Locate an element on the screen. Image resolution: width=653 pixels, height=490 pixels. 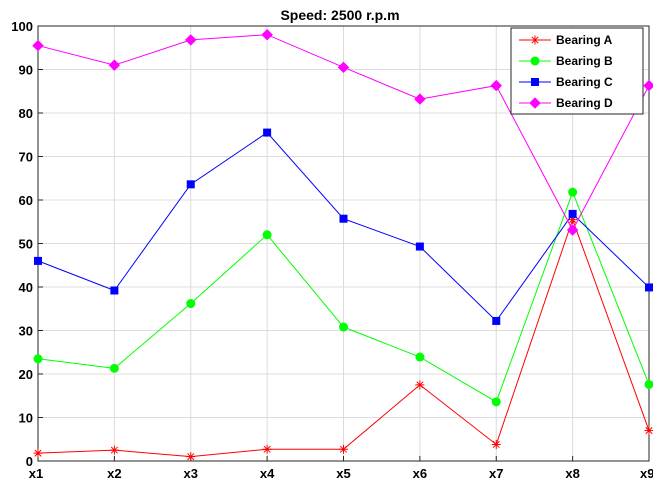
legend-marker-bearing-b is located at coordinates (535, 61).